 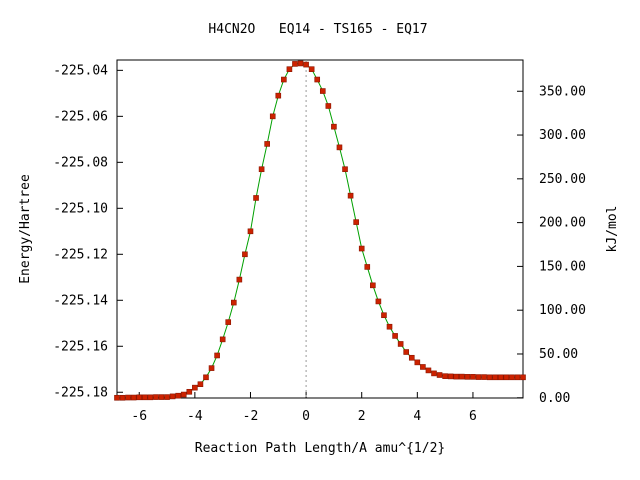 I want to click on x-tick-label: 0, so click(x=306, y=416).